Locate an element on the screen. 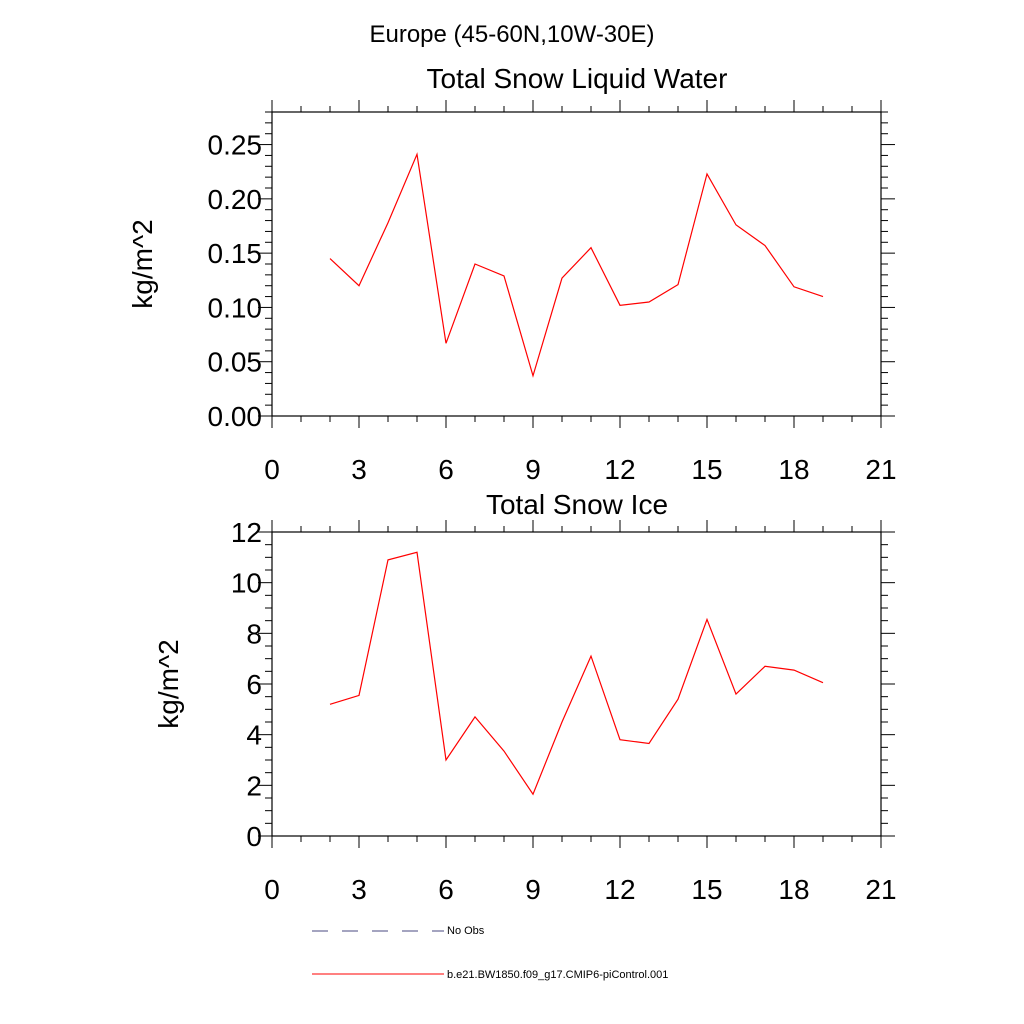 This screenshot has width=1024, height=1024. y-tick-label: 0.20 is located at coordinates (235, 199).